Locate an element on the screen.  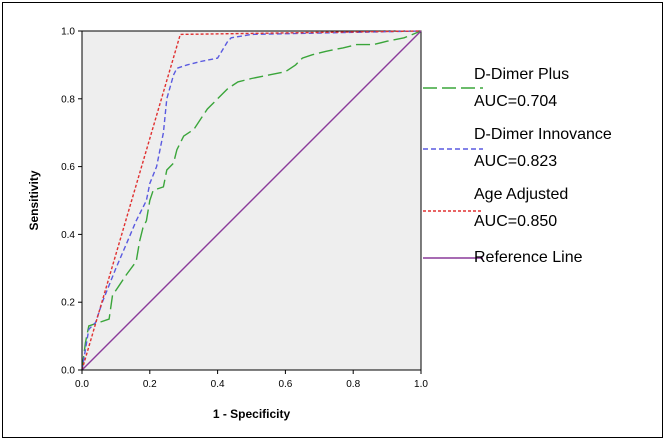
legend-series-name: Age Adjusted is located at coordinates (521, 194).